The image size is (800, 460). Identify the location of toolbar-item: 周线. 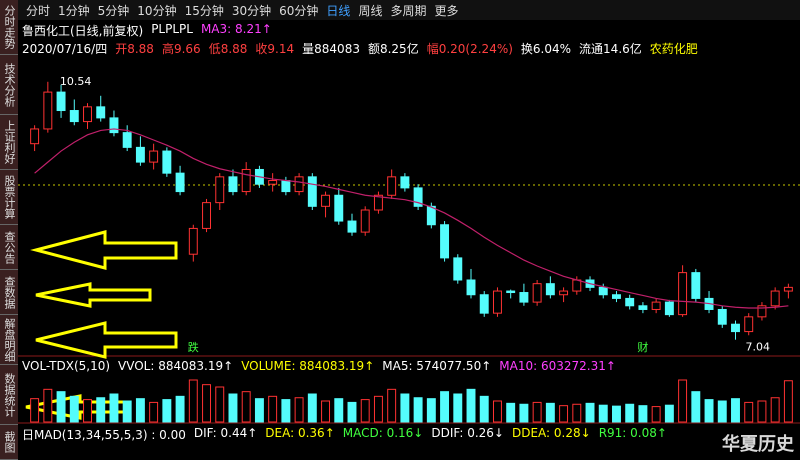
(370, 10).